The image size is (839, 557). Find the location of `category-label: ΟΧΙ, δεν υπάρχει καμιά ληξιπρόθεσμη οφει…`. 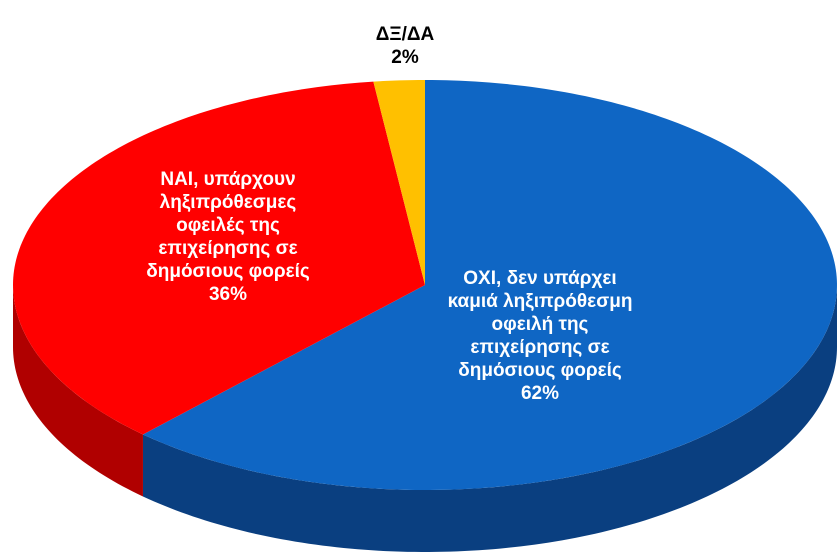

category-label: ΟΧΙ, δεν υπάρχει καμιά ληξιπρόθεσμη οφει… is located at coordinates (540, 324).